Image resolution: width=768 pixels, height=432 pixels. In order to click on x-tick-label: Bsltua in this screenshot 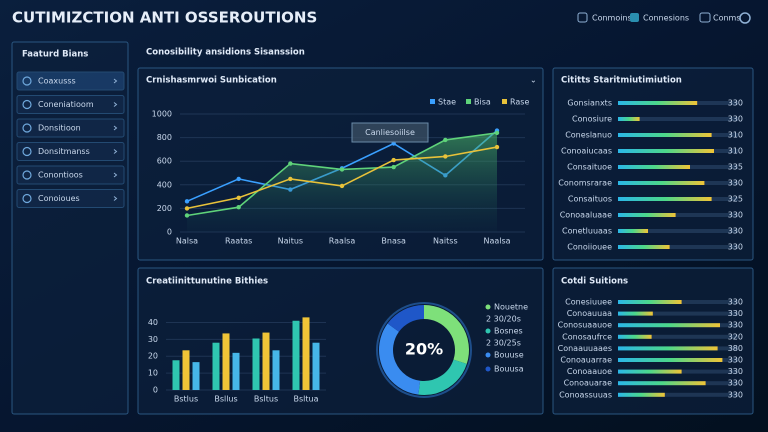, I will do `click(306, 399)`.